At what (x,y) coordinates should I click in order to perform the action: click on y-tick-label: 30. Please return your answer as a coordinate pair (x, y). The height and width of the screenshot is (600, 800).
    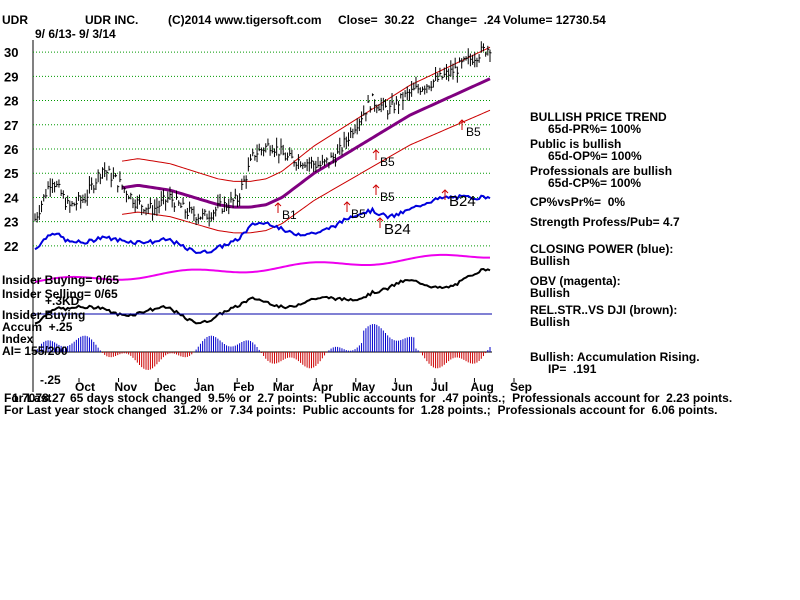
    Looking at the image, I should click on (11, 52).